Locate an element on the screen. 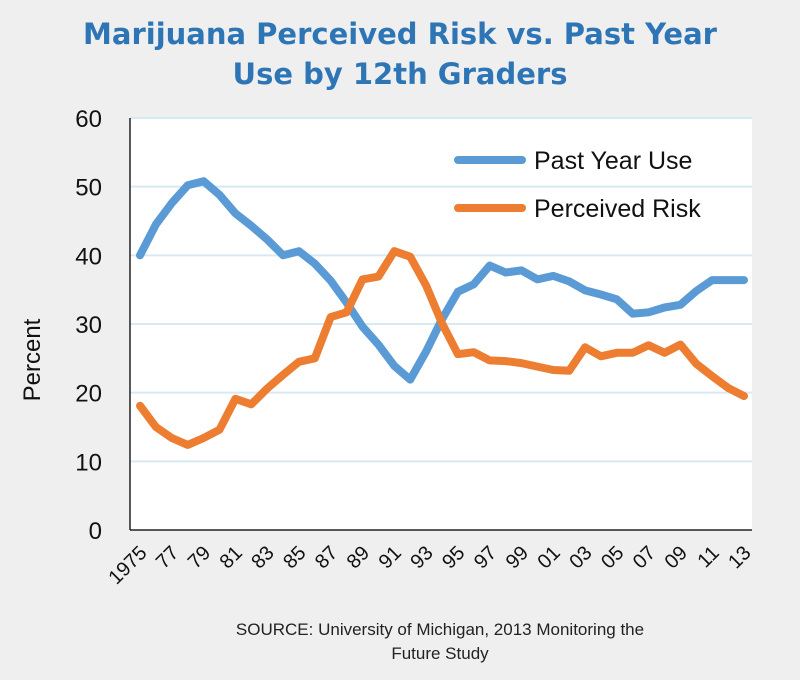 The height and width of the screenshot is (680, 800). x-tick-label: 91 is located at coordinates (390, 557).